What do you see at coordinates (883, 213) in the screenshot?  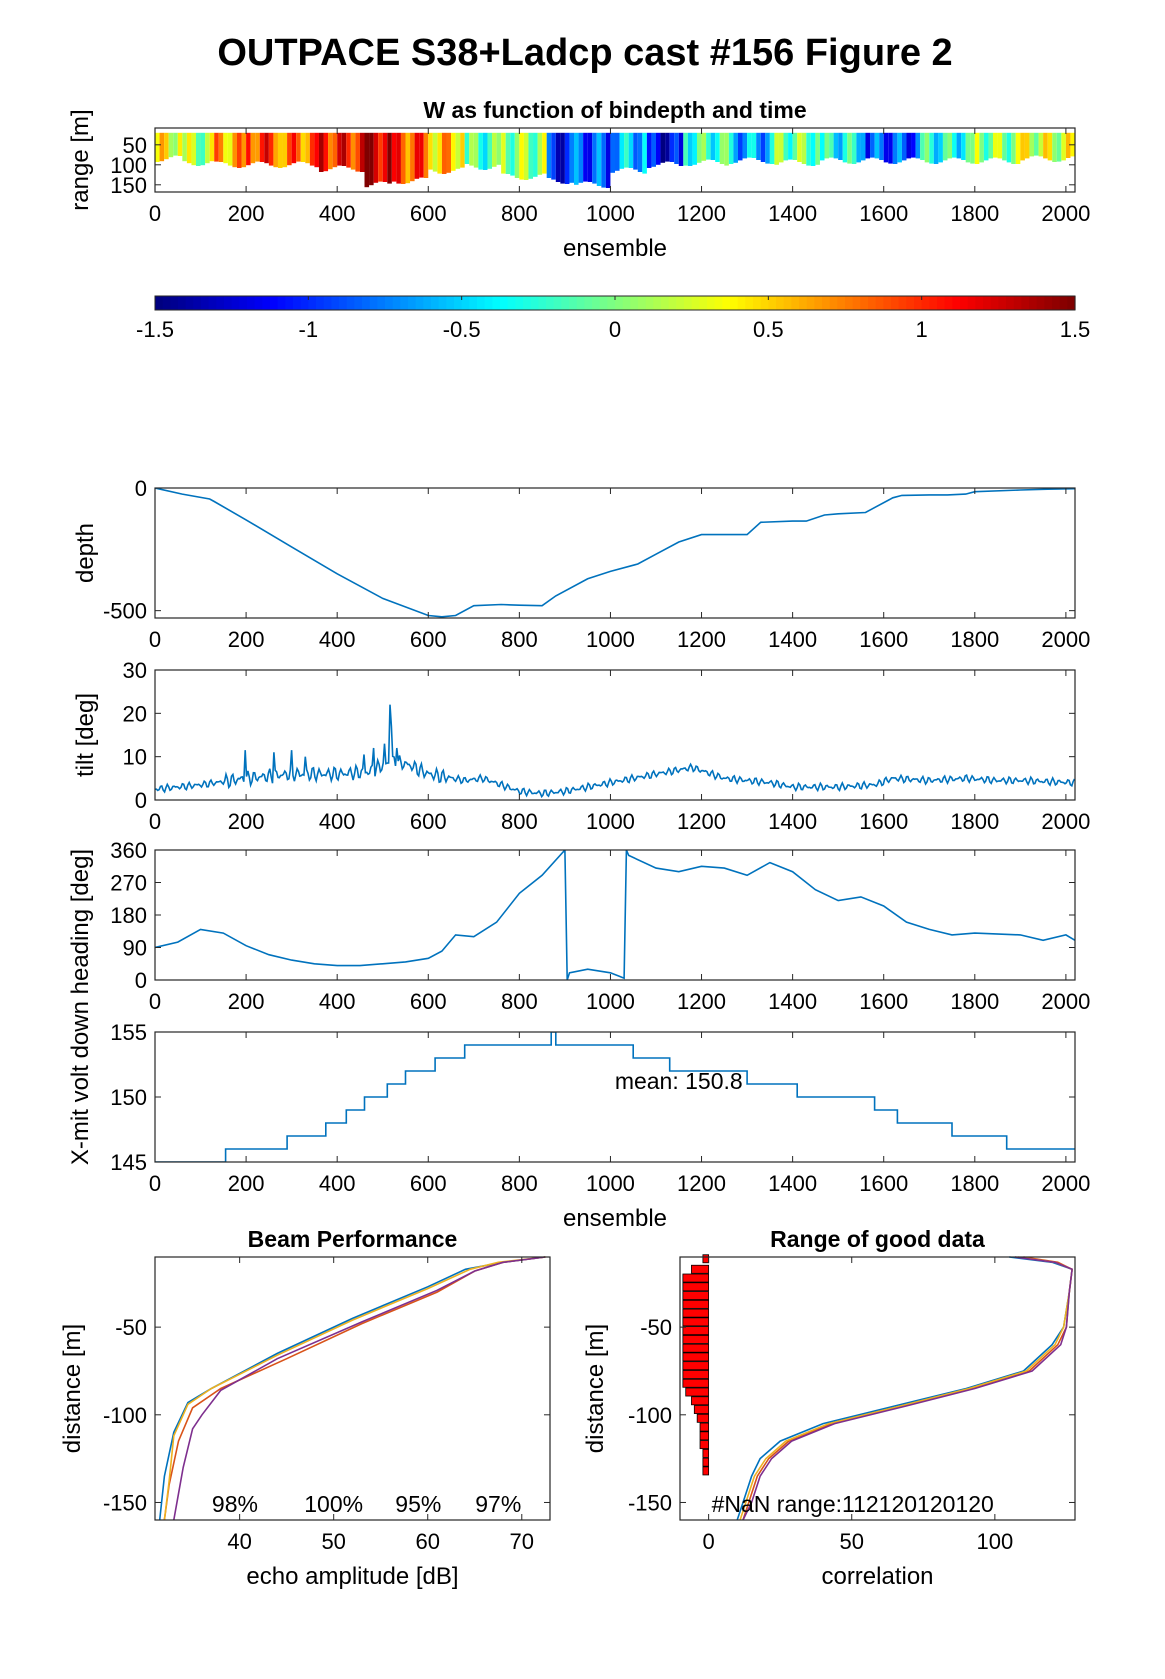 I see `x-tick-label: 1600` at bounding box center [883, 213].